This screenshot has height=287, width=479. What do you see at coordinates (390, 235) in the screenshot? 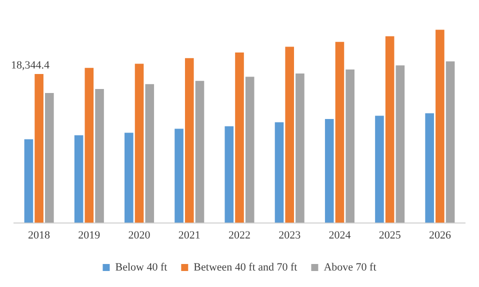
I see `x-tick-label: 2025` at bounding box center [390, 235].